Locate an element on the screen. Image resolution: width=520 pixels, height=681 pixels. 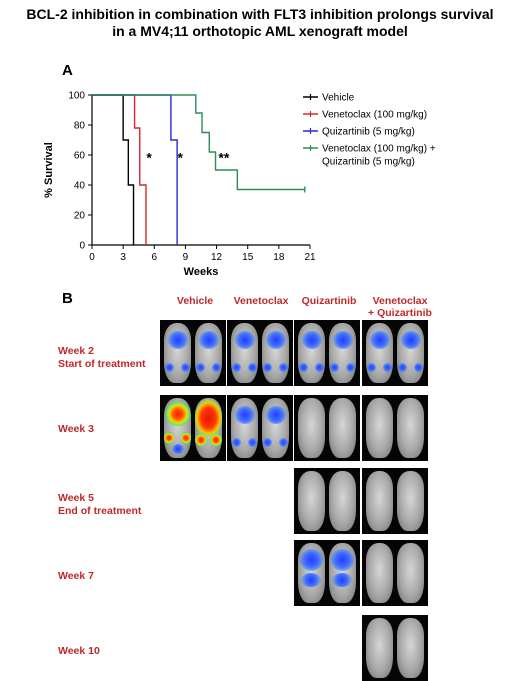
x-tick-label: 6 is located at coordinates (155, 257).